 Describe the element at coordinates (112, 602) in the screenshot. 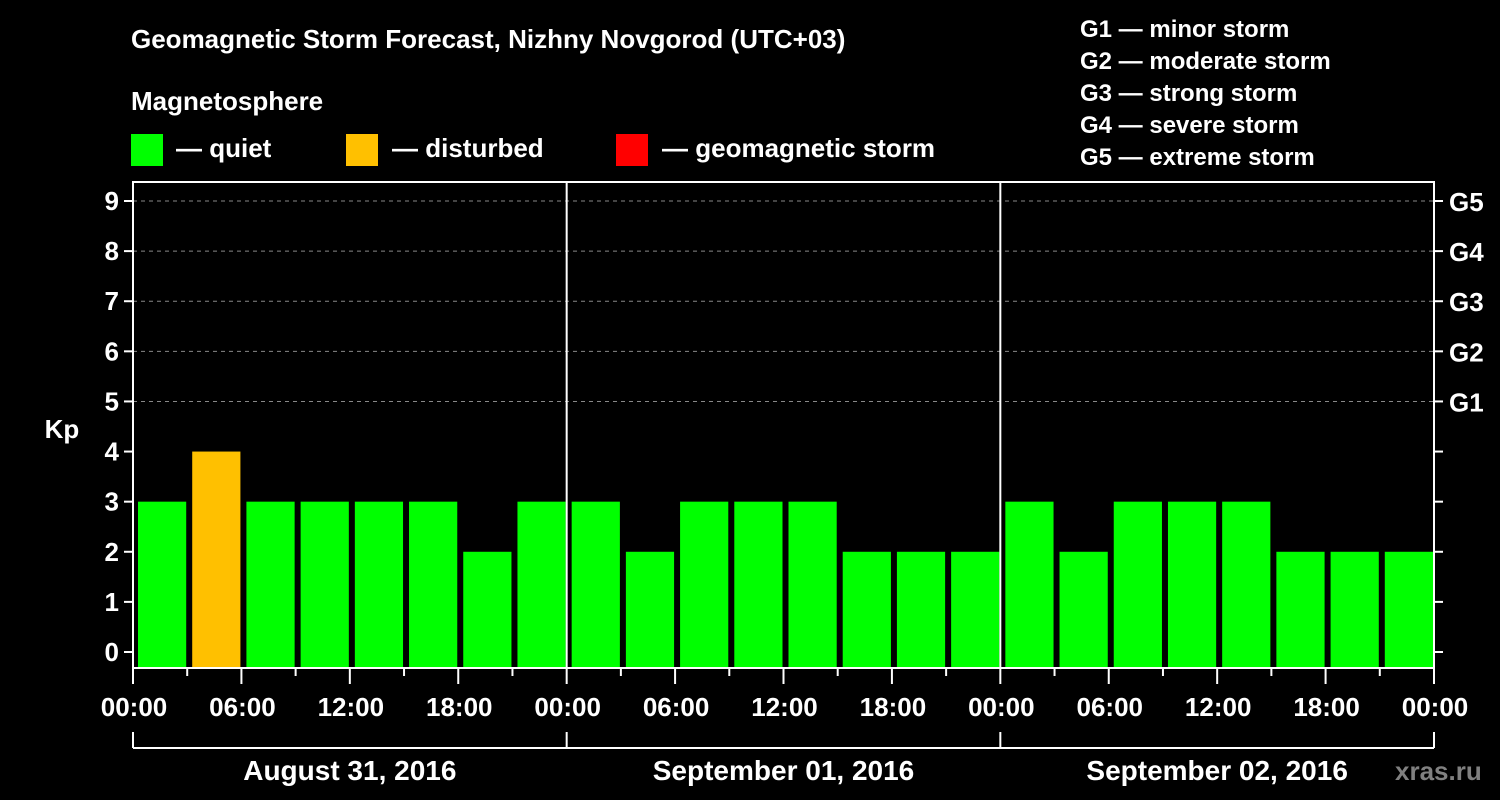

I see `y-tick-label: 1` at that location.